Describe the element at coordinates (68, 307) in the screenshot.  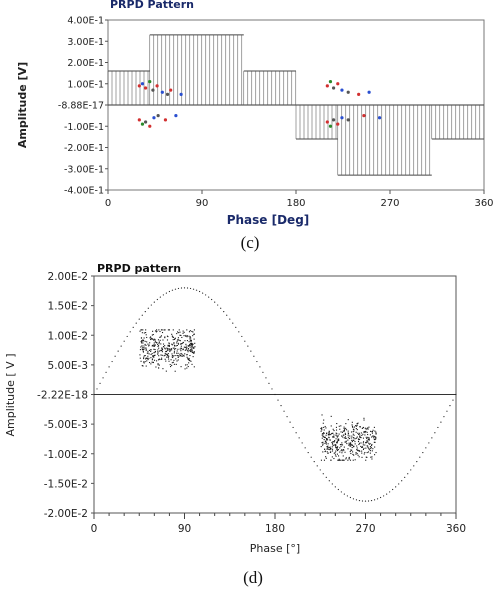
I see `chart-d-y-tick-label: 1.50E-2` at that location.